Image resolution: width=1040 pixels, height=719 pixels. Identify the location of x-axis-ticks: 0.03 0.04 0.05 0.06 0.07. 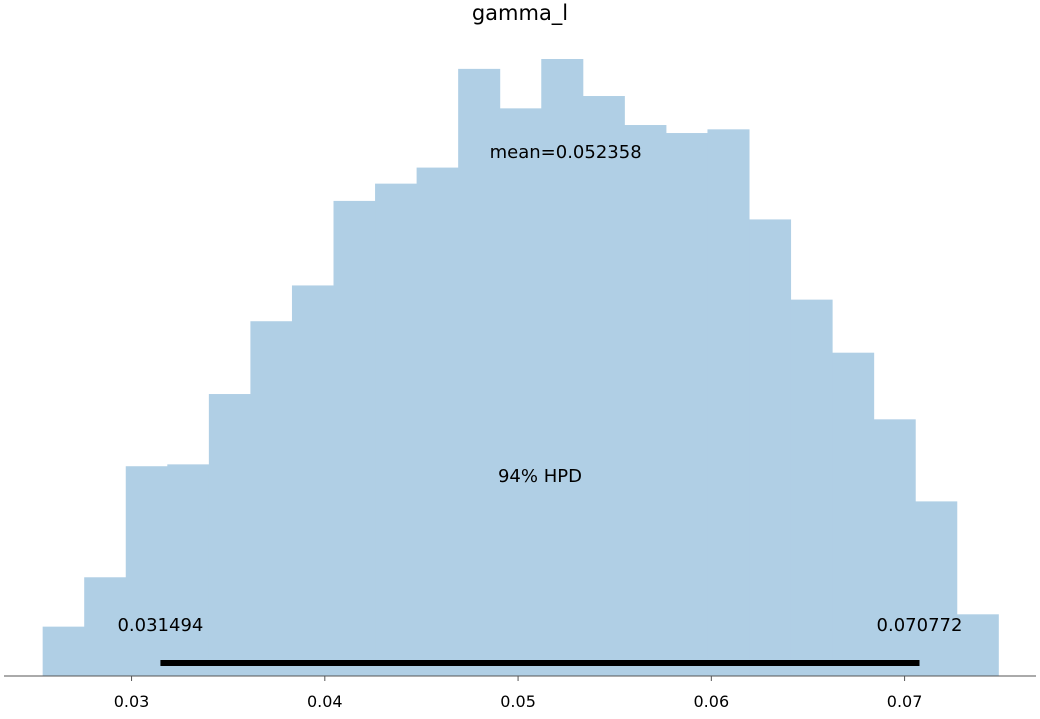
(518, 693).